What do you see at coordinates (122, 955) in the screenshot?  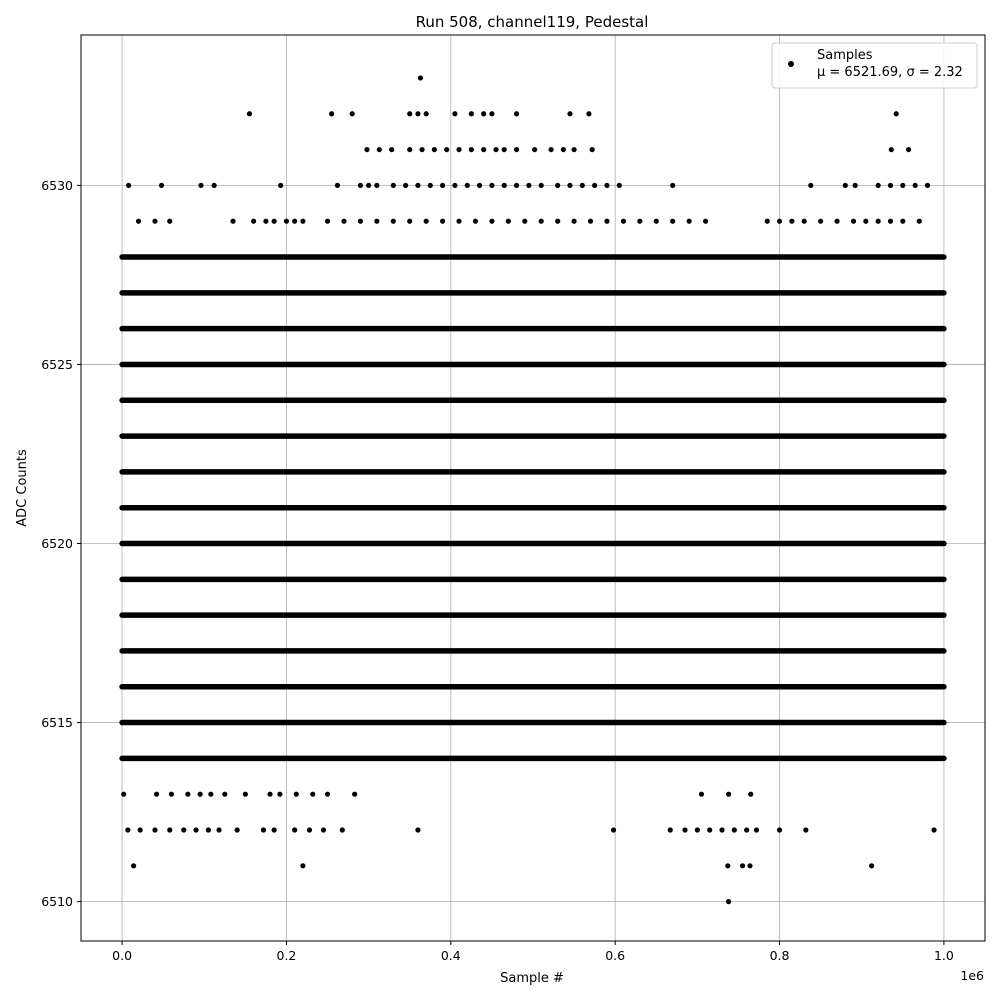 I see `x-tick-label: 0.0` at bounding box center [122, 955].